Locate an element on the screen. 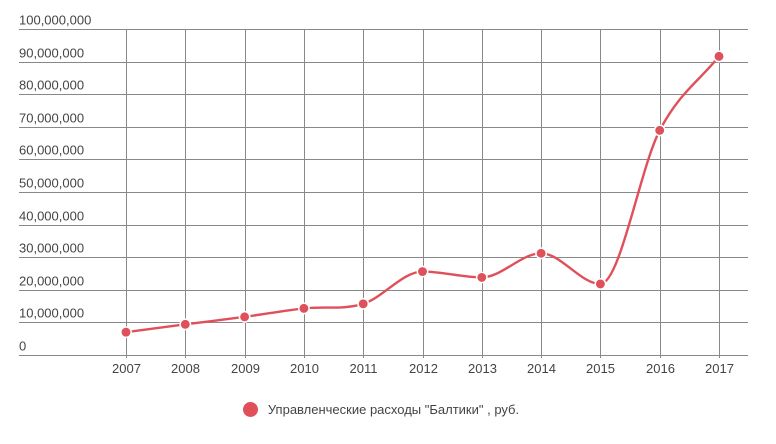  legend-item: Управленческие расходы "Балтики" , руб. is located at coordinates (381, 409).